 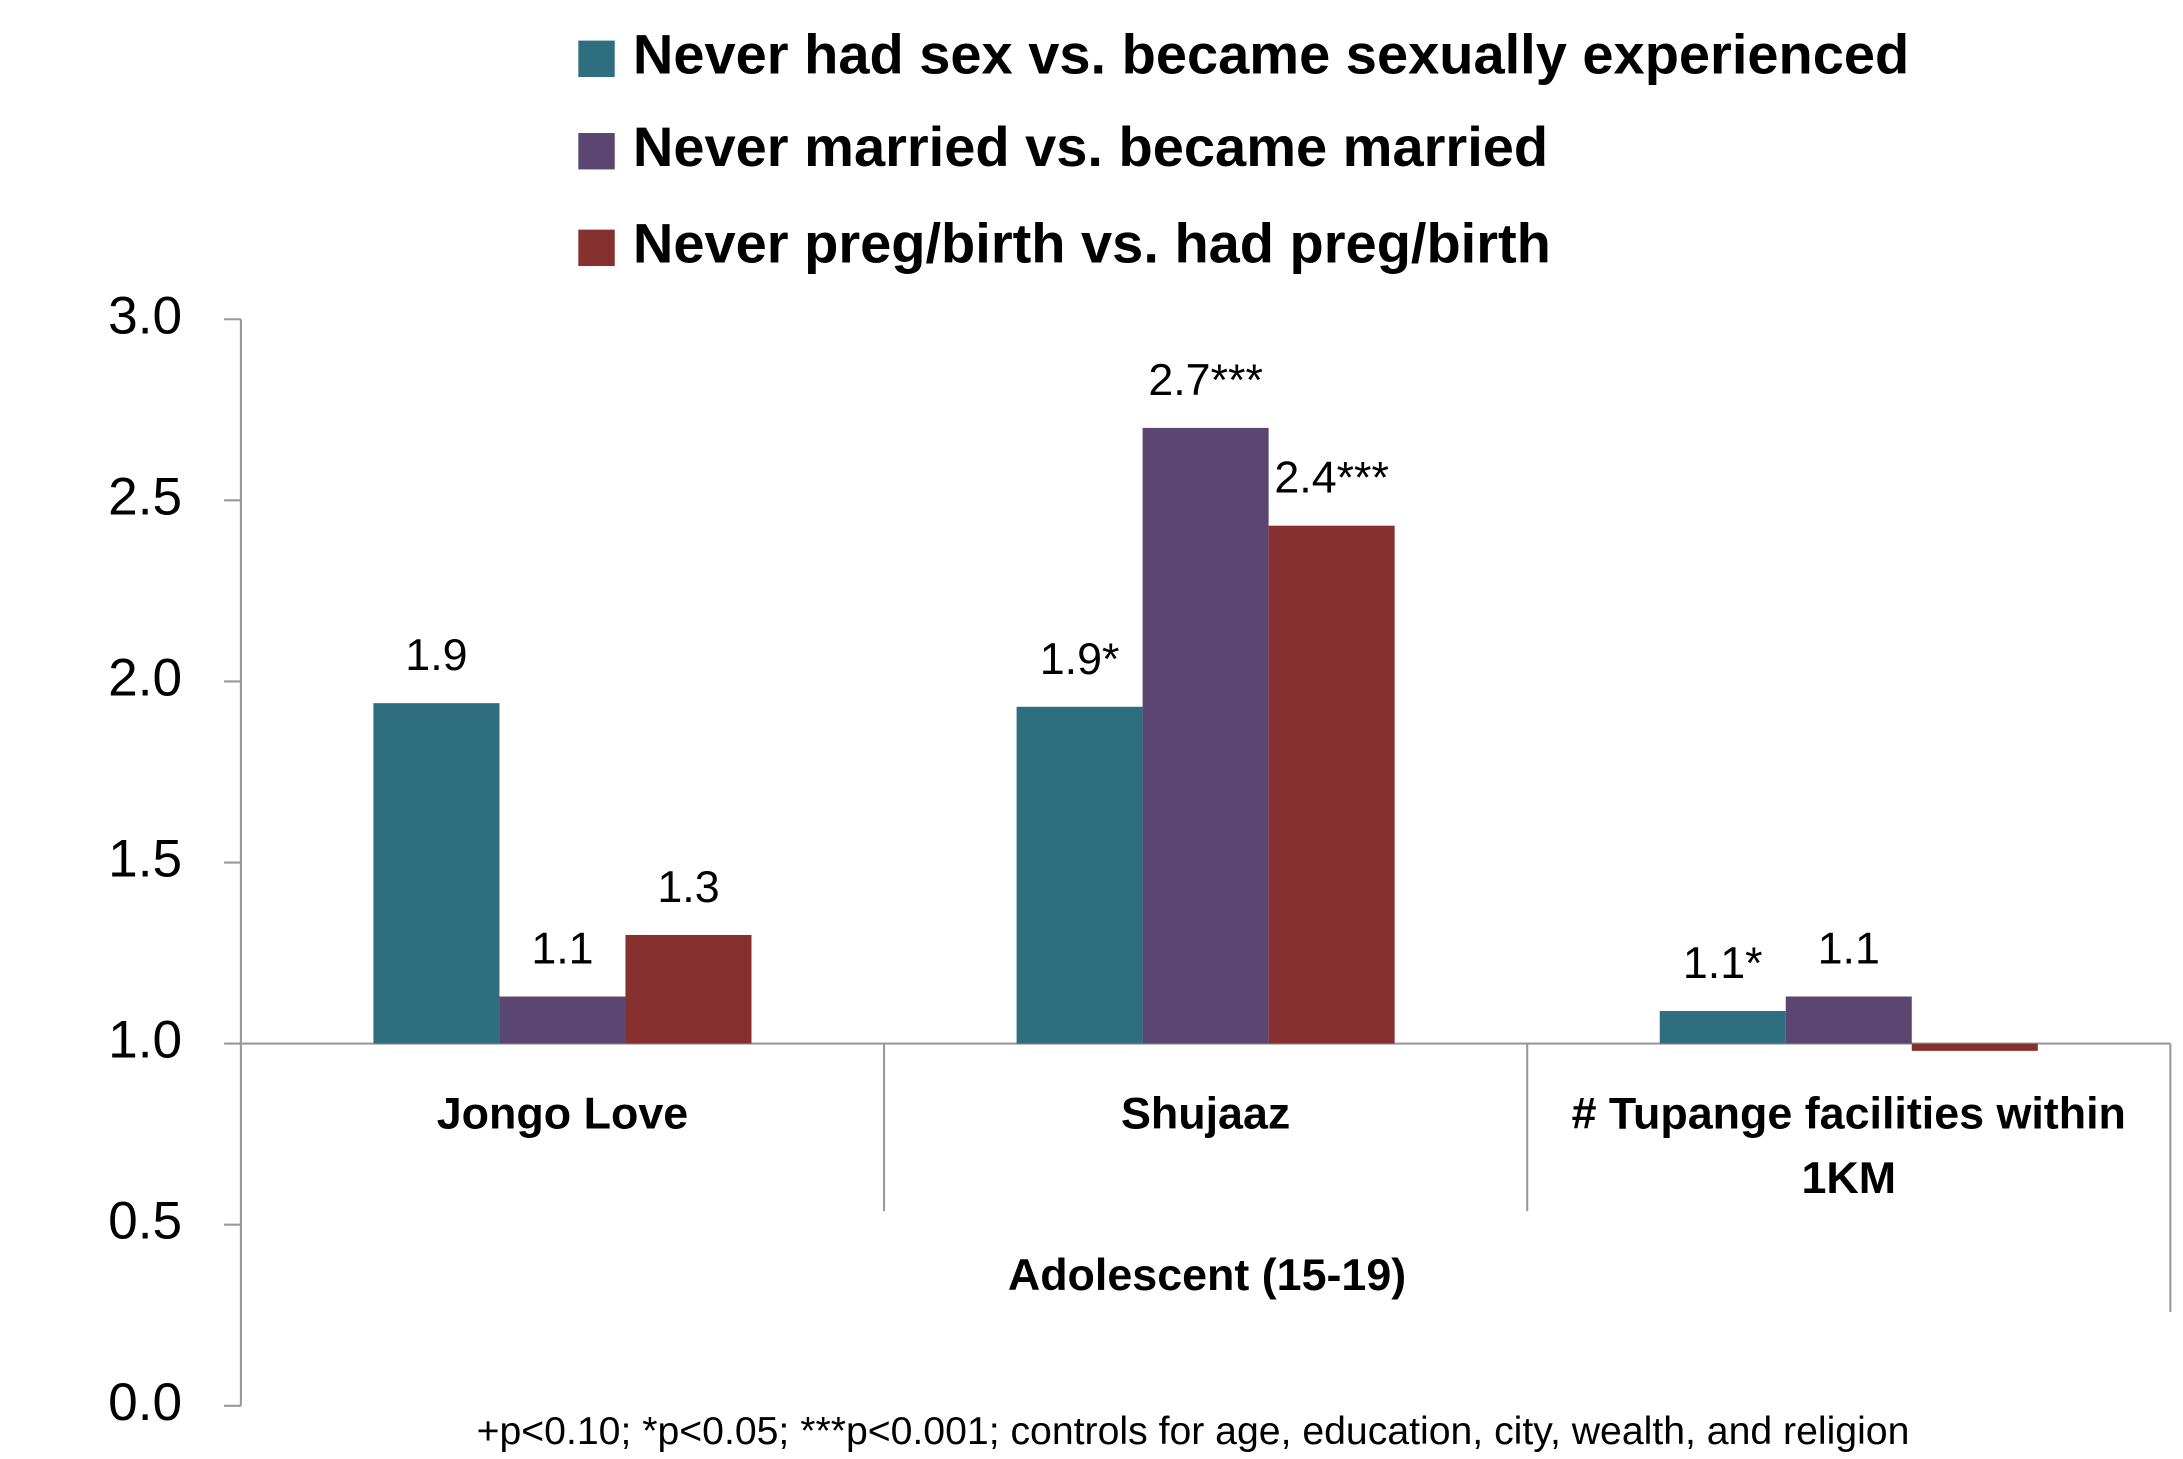 I want to click on value-label: 1.9, so click(x=436, y=655).